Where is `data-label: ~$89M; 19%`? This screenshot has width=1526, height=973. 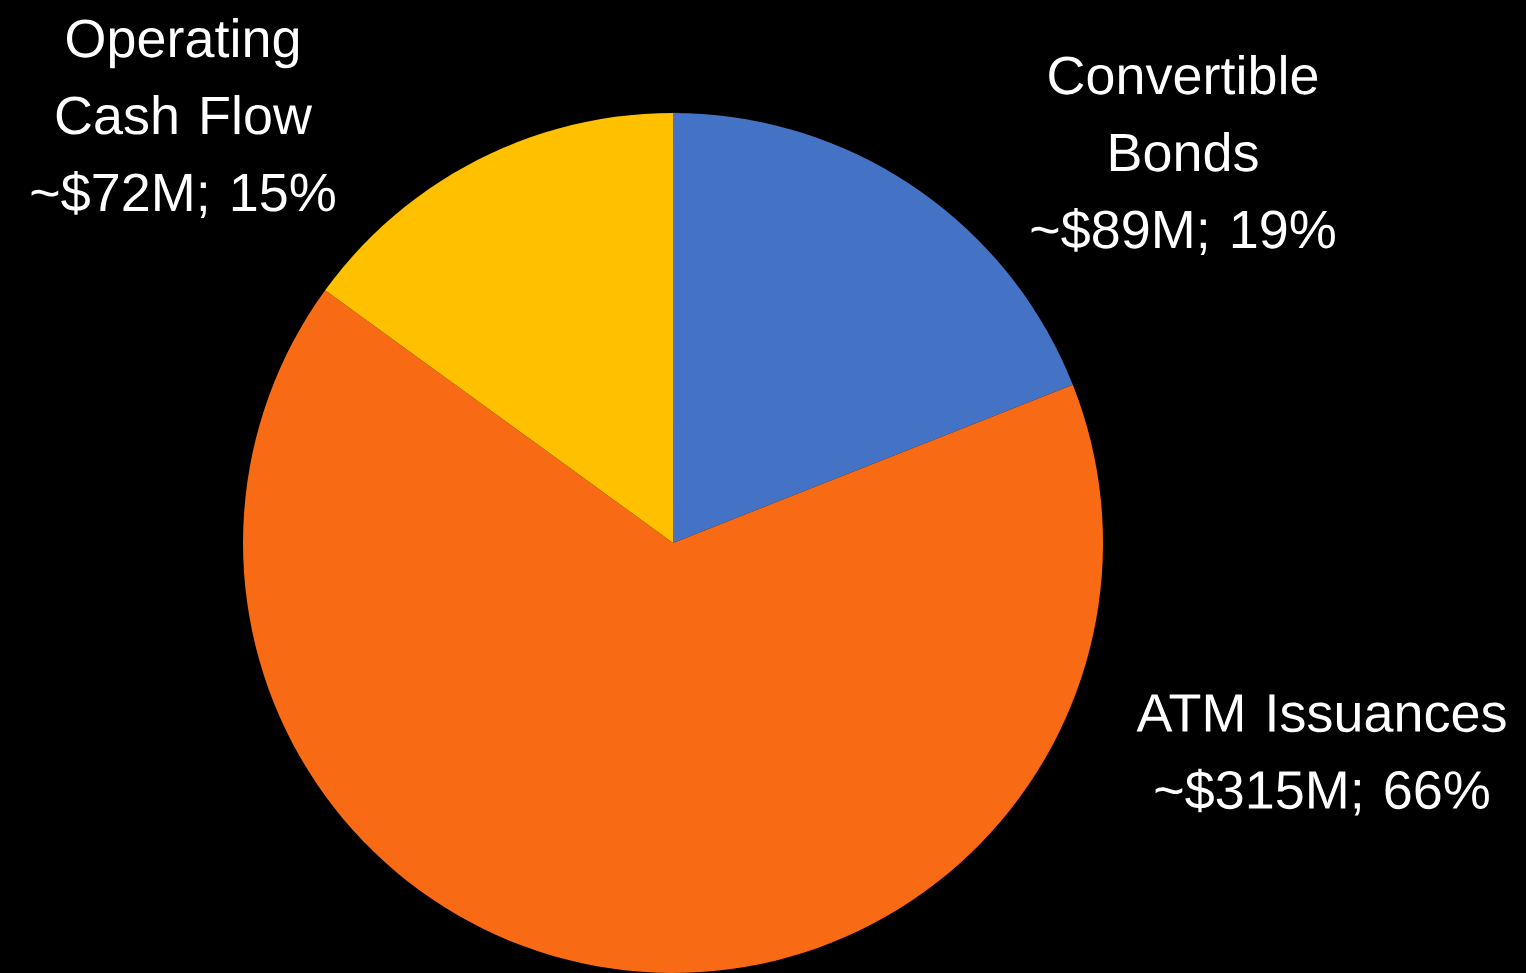 data-label: ~$89M; 19% is located at coordinates (1183, 231).